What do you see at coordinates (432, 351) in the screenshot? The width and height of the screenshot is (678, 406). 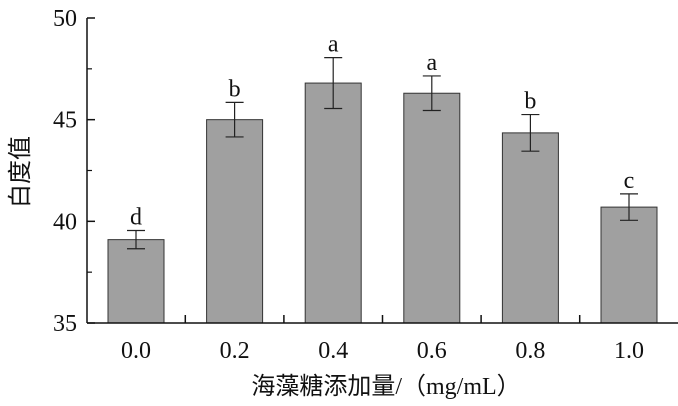 I see `x-tick-label: 0.6` at bounding box center [432, 351].